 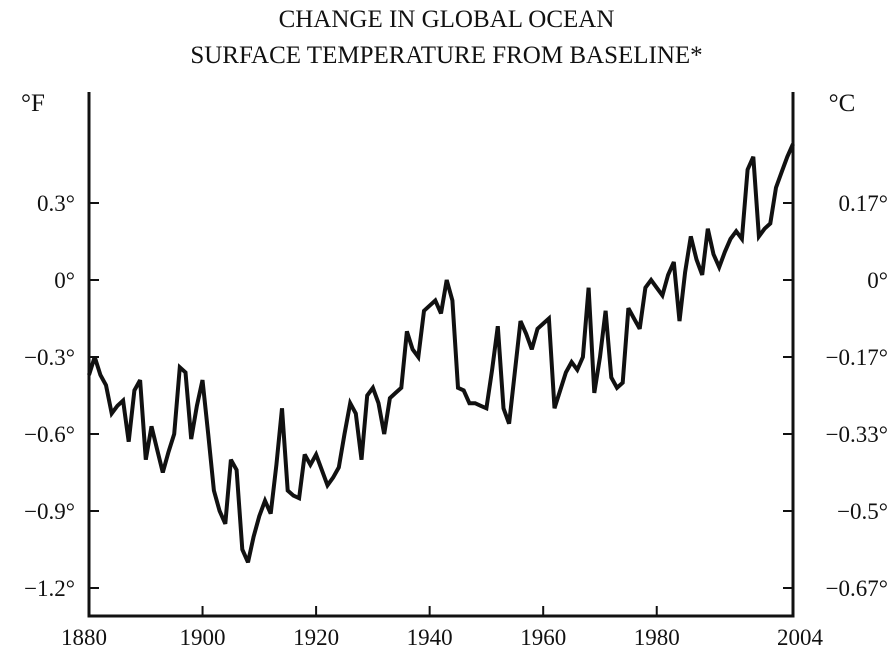 What do you see at coordinates (446, 19) in the screenshot?
I see `chart-title-line-1: CHANGE IN GLOBAL OCEAN` at bounding box center [446, 19].